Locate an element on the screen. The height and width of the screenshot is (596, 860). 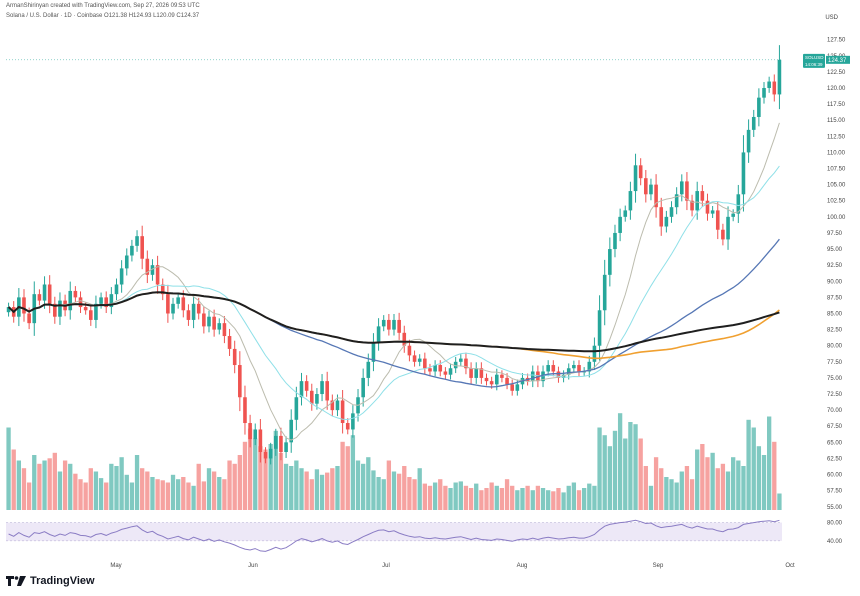
price-tick-label: 77.50 is located at coordinates (835, 363).